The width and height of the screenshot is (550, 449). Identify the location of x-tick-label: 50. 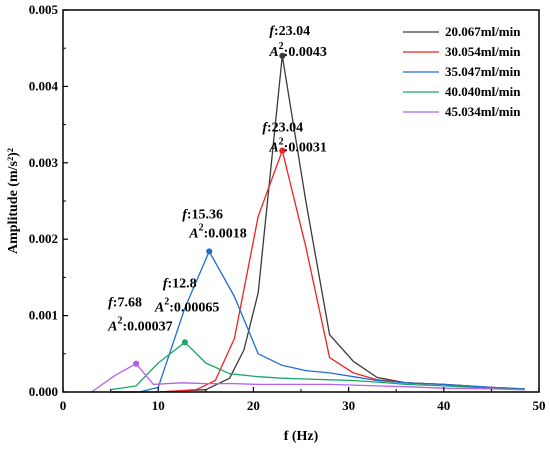
(539, 405).